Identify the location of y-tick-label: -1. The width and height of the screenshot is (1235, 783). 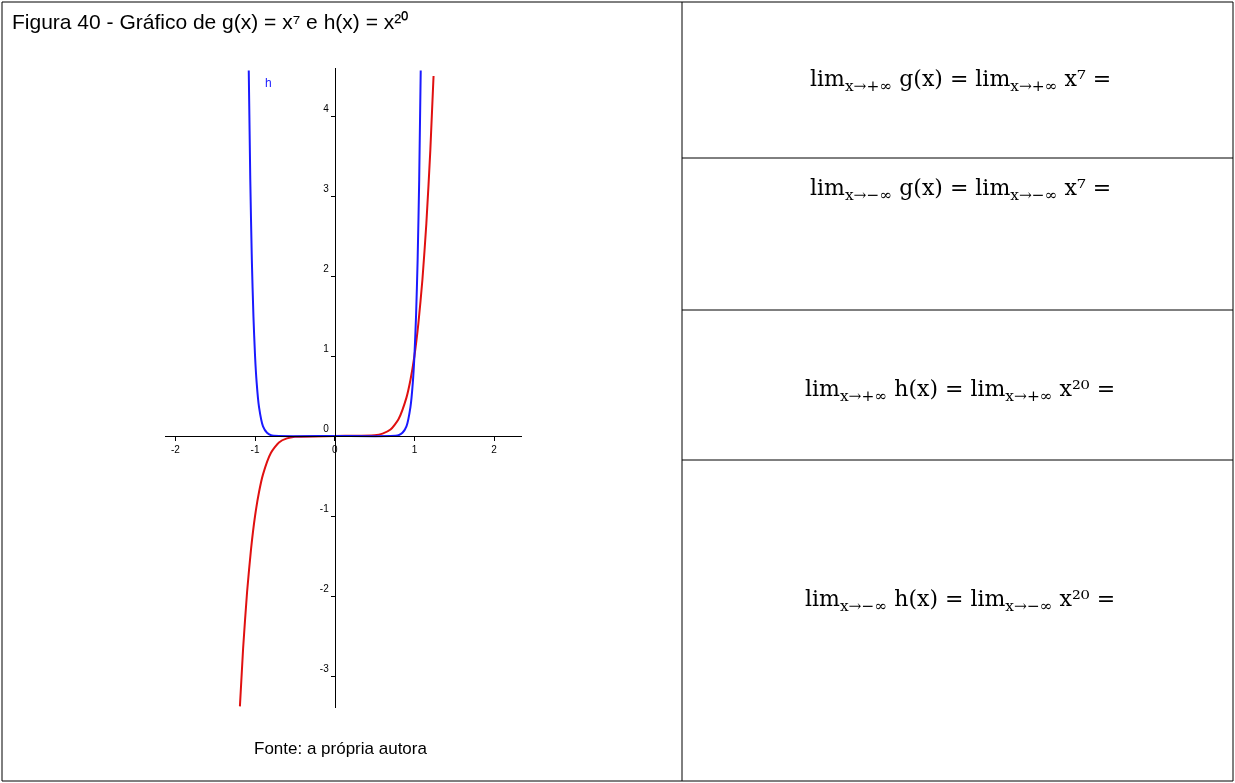
(324, 508).